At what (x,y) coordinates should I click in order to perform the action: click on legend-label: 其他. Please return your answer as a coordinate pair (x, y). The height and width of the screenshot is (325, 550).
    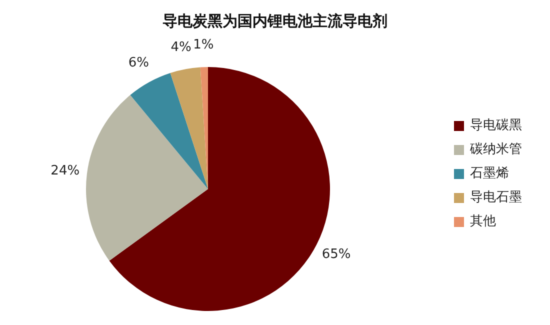
    Looking at the image, I should click on (483, 222).